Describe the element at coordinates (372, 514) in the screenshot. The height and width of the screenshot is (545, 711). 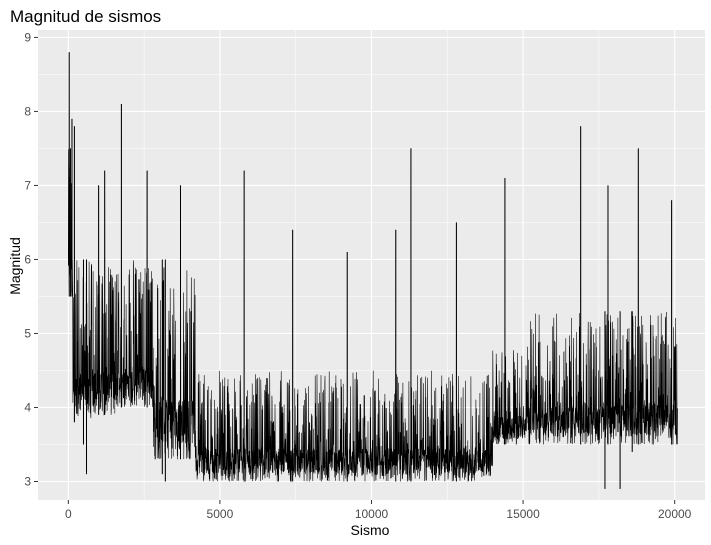
I see `x-tick-label: 10000` at that location.